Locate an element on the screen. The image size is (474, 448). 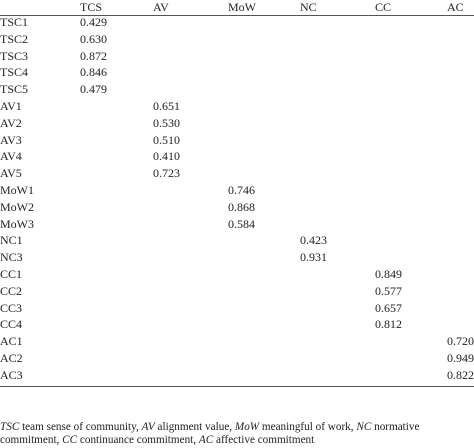
definition: normative commitment, is located at coordinates (210, 433).